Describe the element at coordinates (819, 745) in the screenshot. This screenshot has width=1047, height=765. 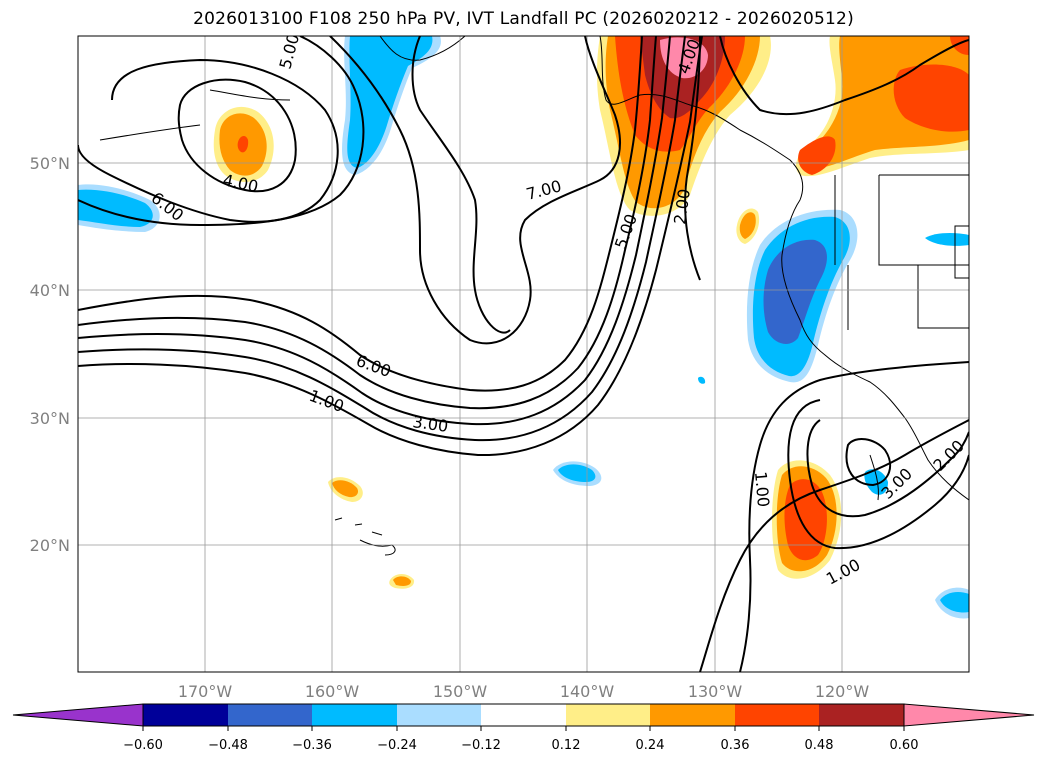
I see `colorbar-tick-label: 0.48` at that location.